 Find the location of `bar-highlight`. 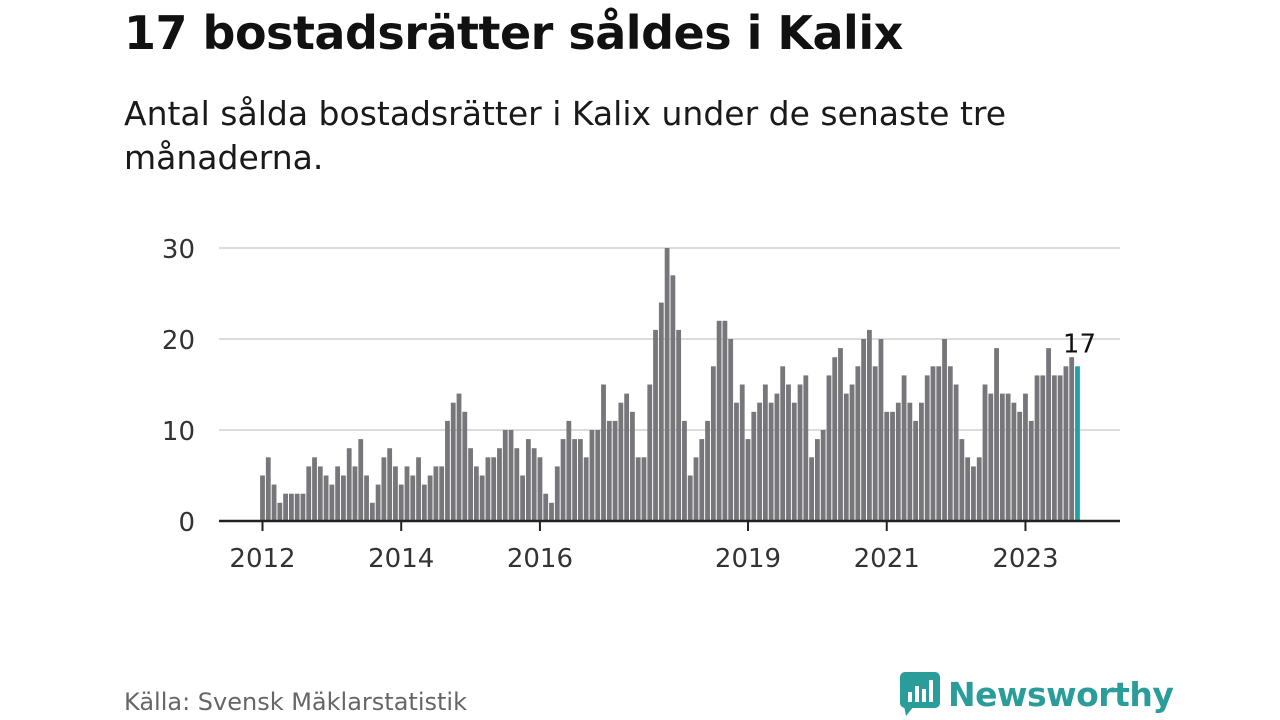

bar-highlight is located at coordinates (1077, 443).